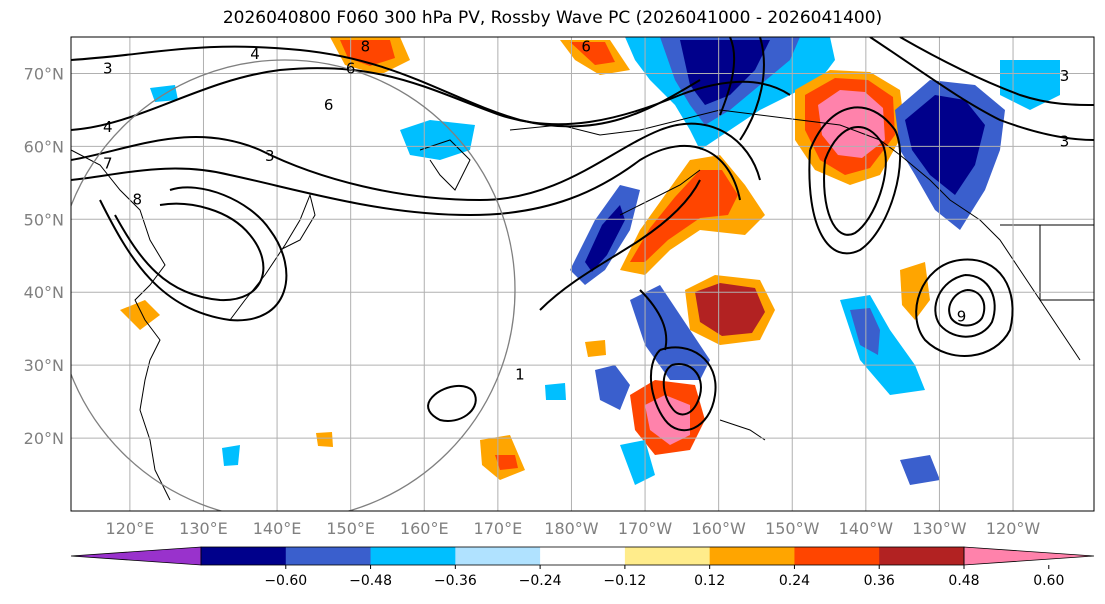  What do you see at coordinates (44, 256) in the screenshot?
I see `latitude-labels: 70°N 60°N 50°N 40°N 30°N 20°N` at bounding box center [44, 256].